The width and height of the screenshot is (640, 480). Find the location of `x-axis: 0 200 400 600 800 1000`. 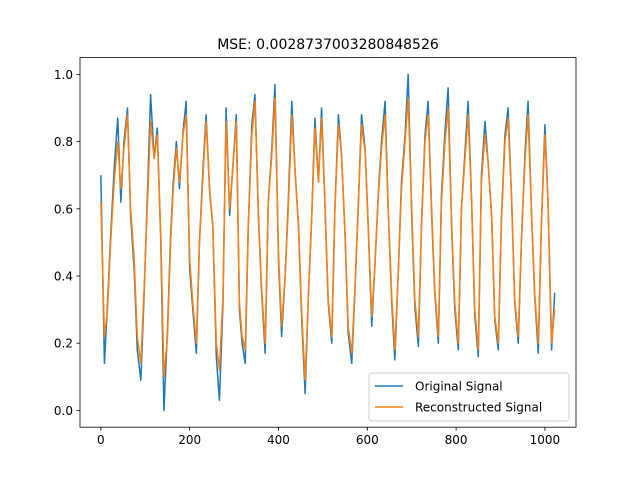

x-axis: 0 200 400 600 800 1000 is located at coordinates (328, 437).